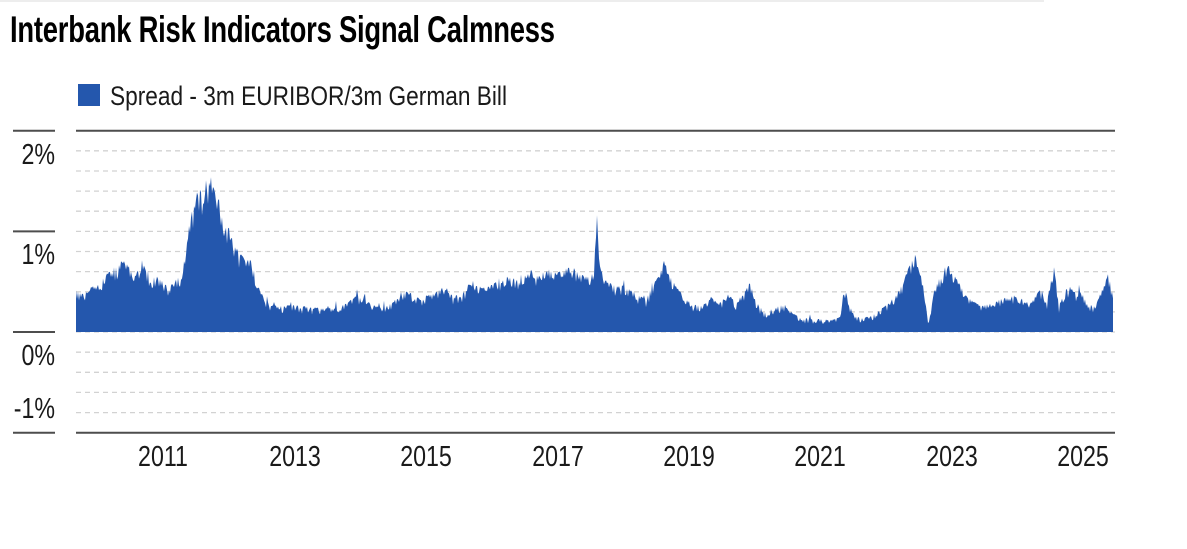 This screenshot has height=549, width=1187. I want to click on y-tick-label: -1%, so click(34, 408).